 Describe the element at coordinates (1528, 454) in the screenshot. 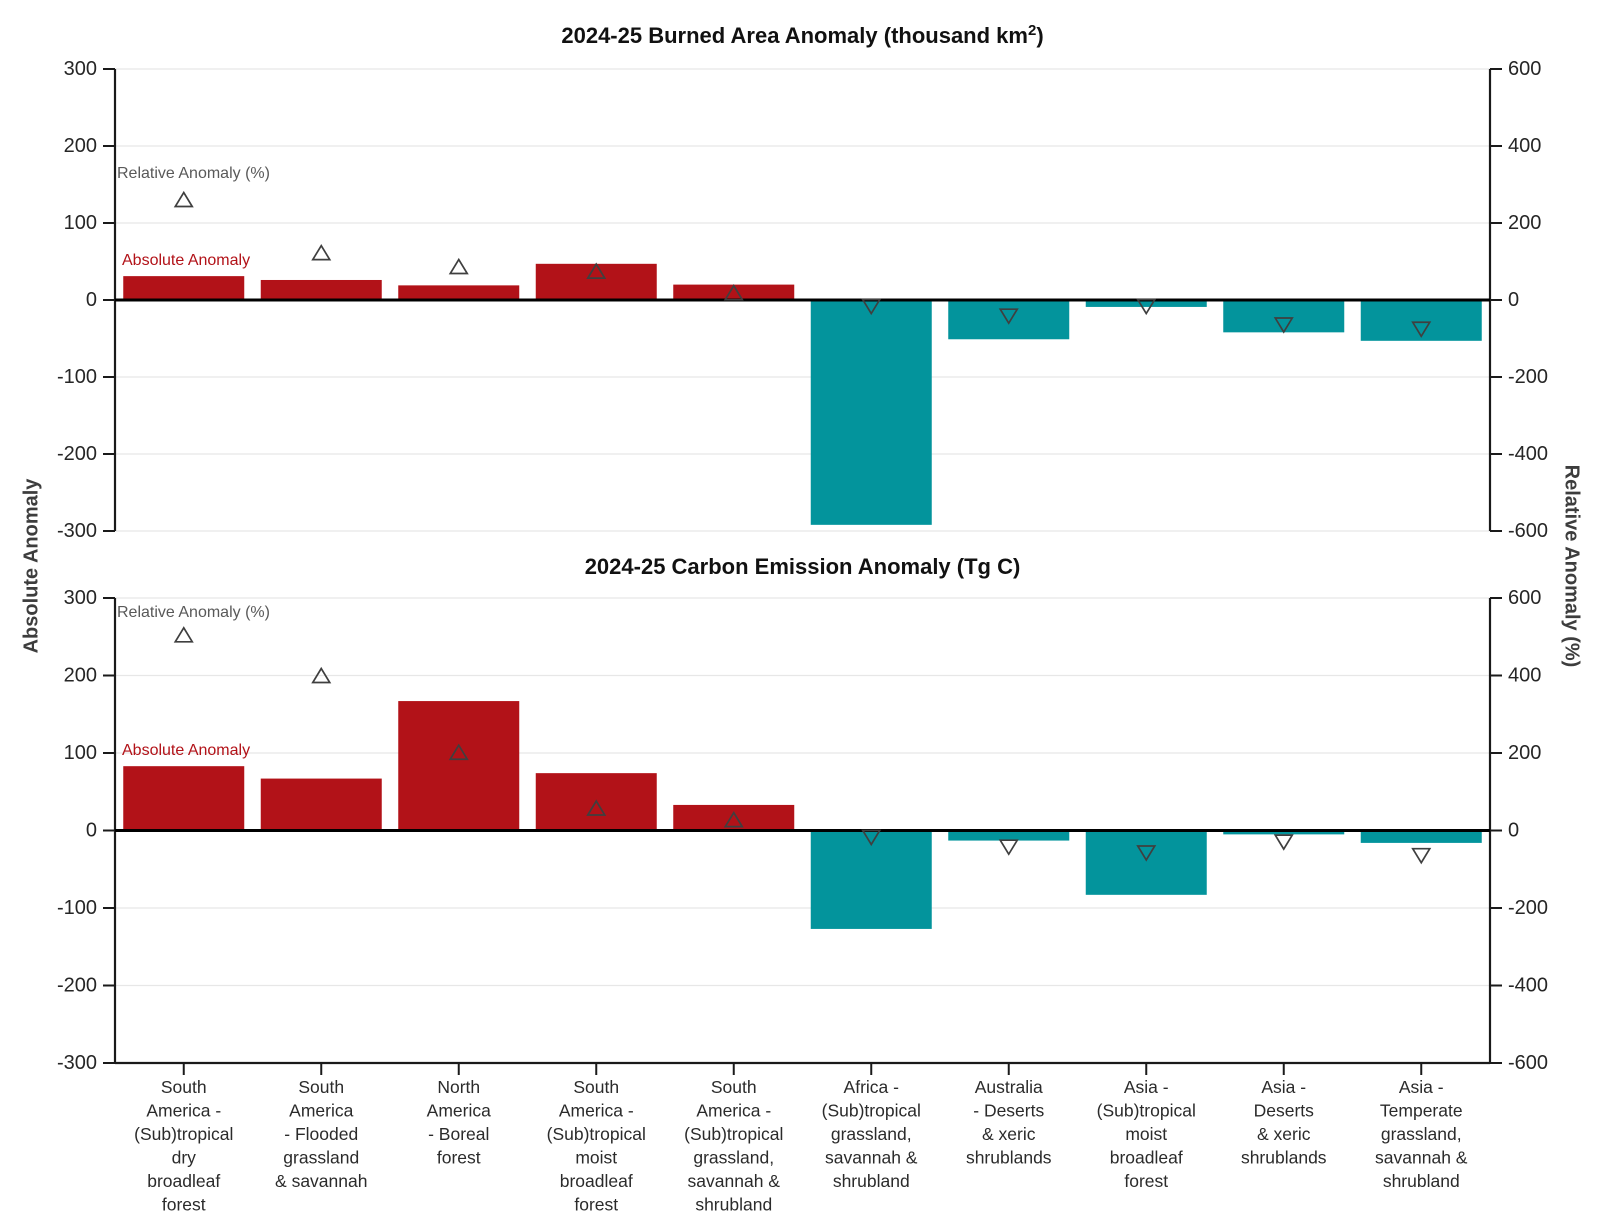

I see `right-axis-tick-label: -400` at that location.